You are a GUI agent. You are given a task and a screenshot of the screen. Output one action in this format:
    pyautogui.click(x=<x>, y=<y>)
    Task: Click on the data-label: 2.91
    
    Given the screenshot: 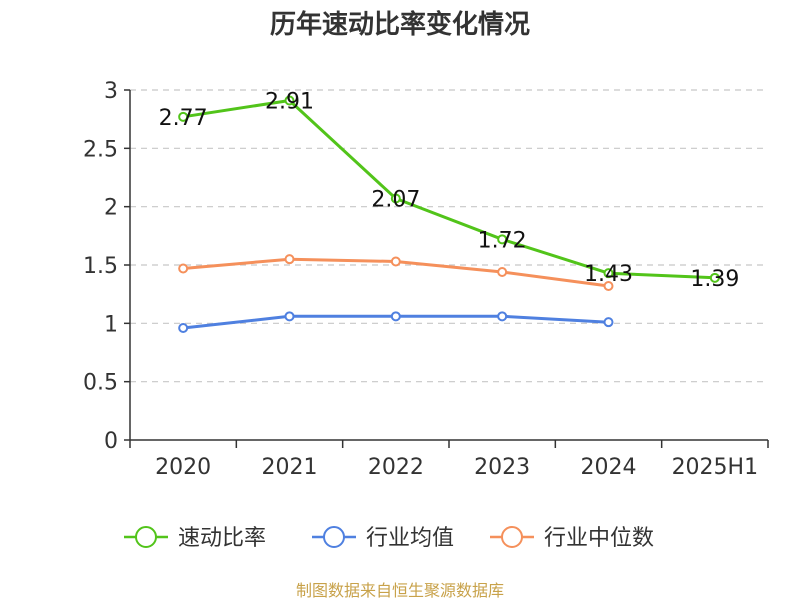 What is the action you would take?
    pyautogui.click(x=289, y=102)
    